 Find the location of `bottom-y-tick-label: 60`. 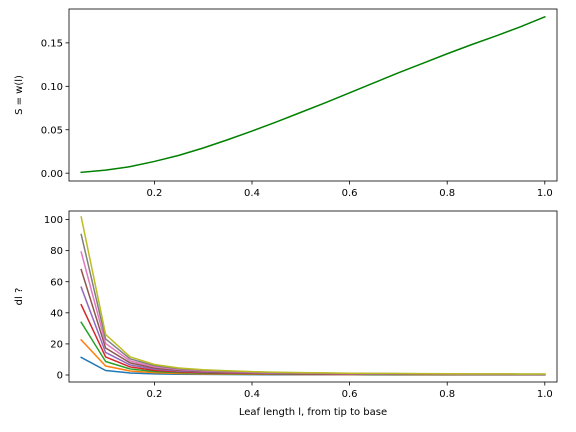

bottom-y-tick-label: 60 is located at coordinates (56, 282).